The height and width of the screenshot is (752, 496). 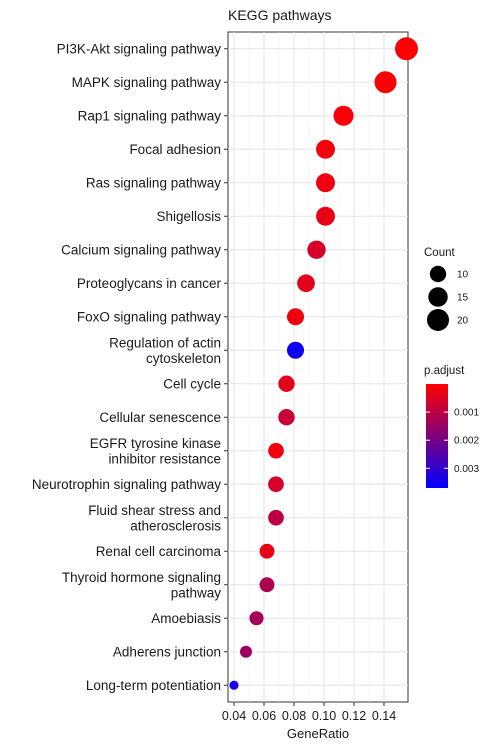 I want to click on category-label: FoxO signaling pathway, so click(x=149, y=317).